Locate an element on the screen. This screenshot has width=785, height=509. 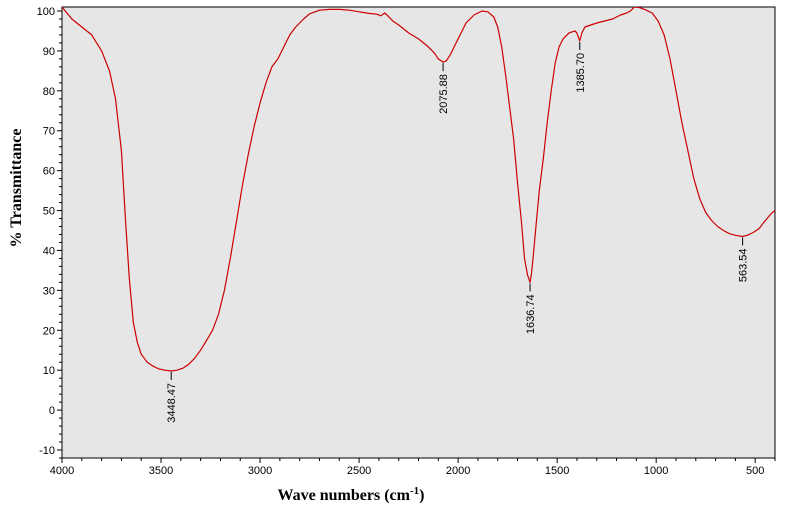
x-tick-label: 500 is located at coordinates (755, 471).